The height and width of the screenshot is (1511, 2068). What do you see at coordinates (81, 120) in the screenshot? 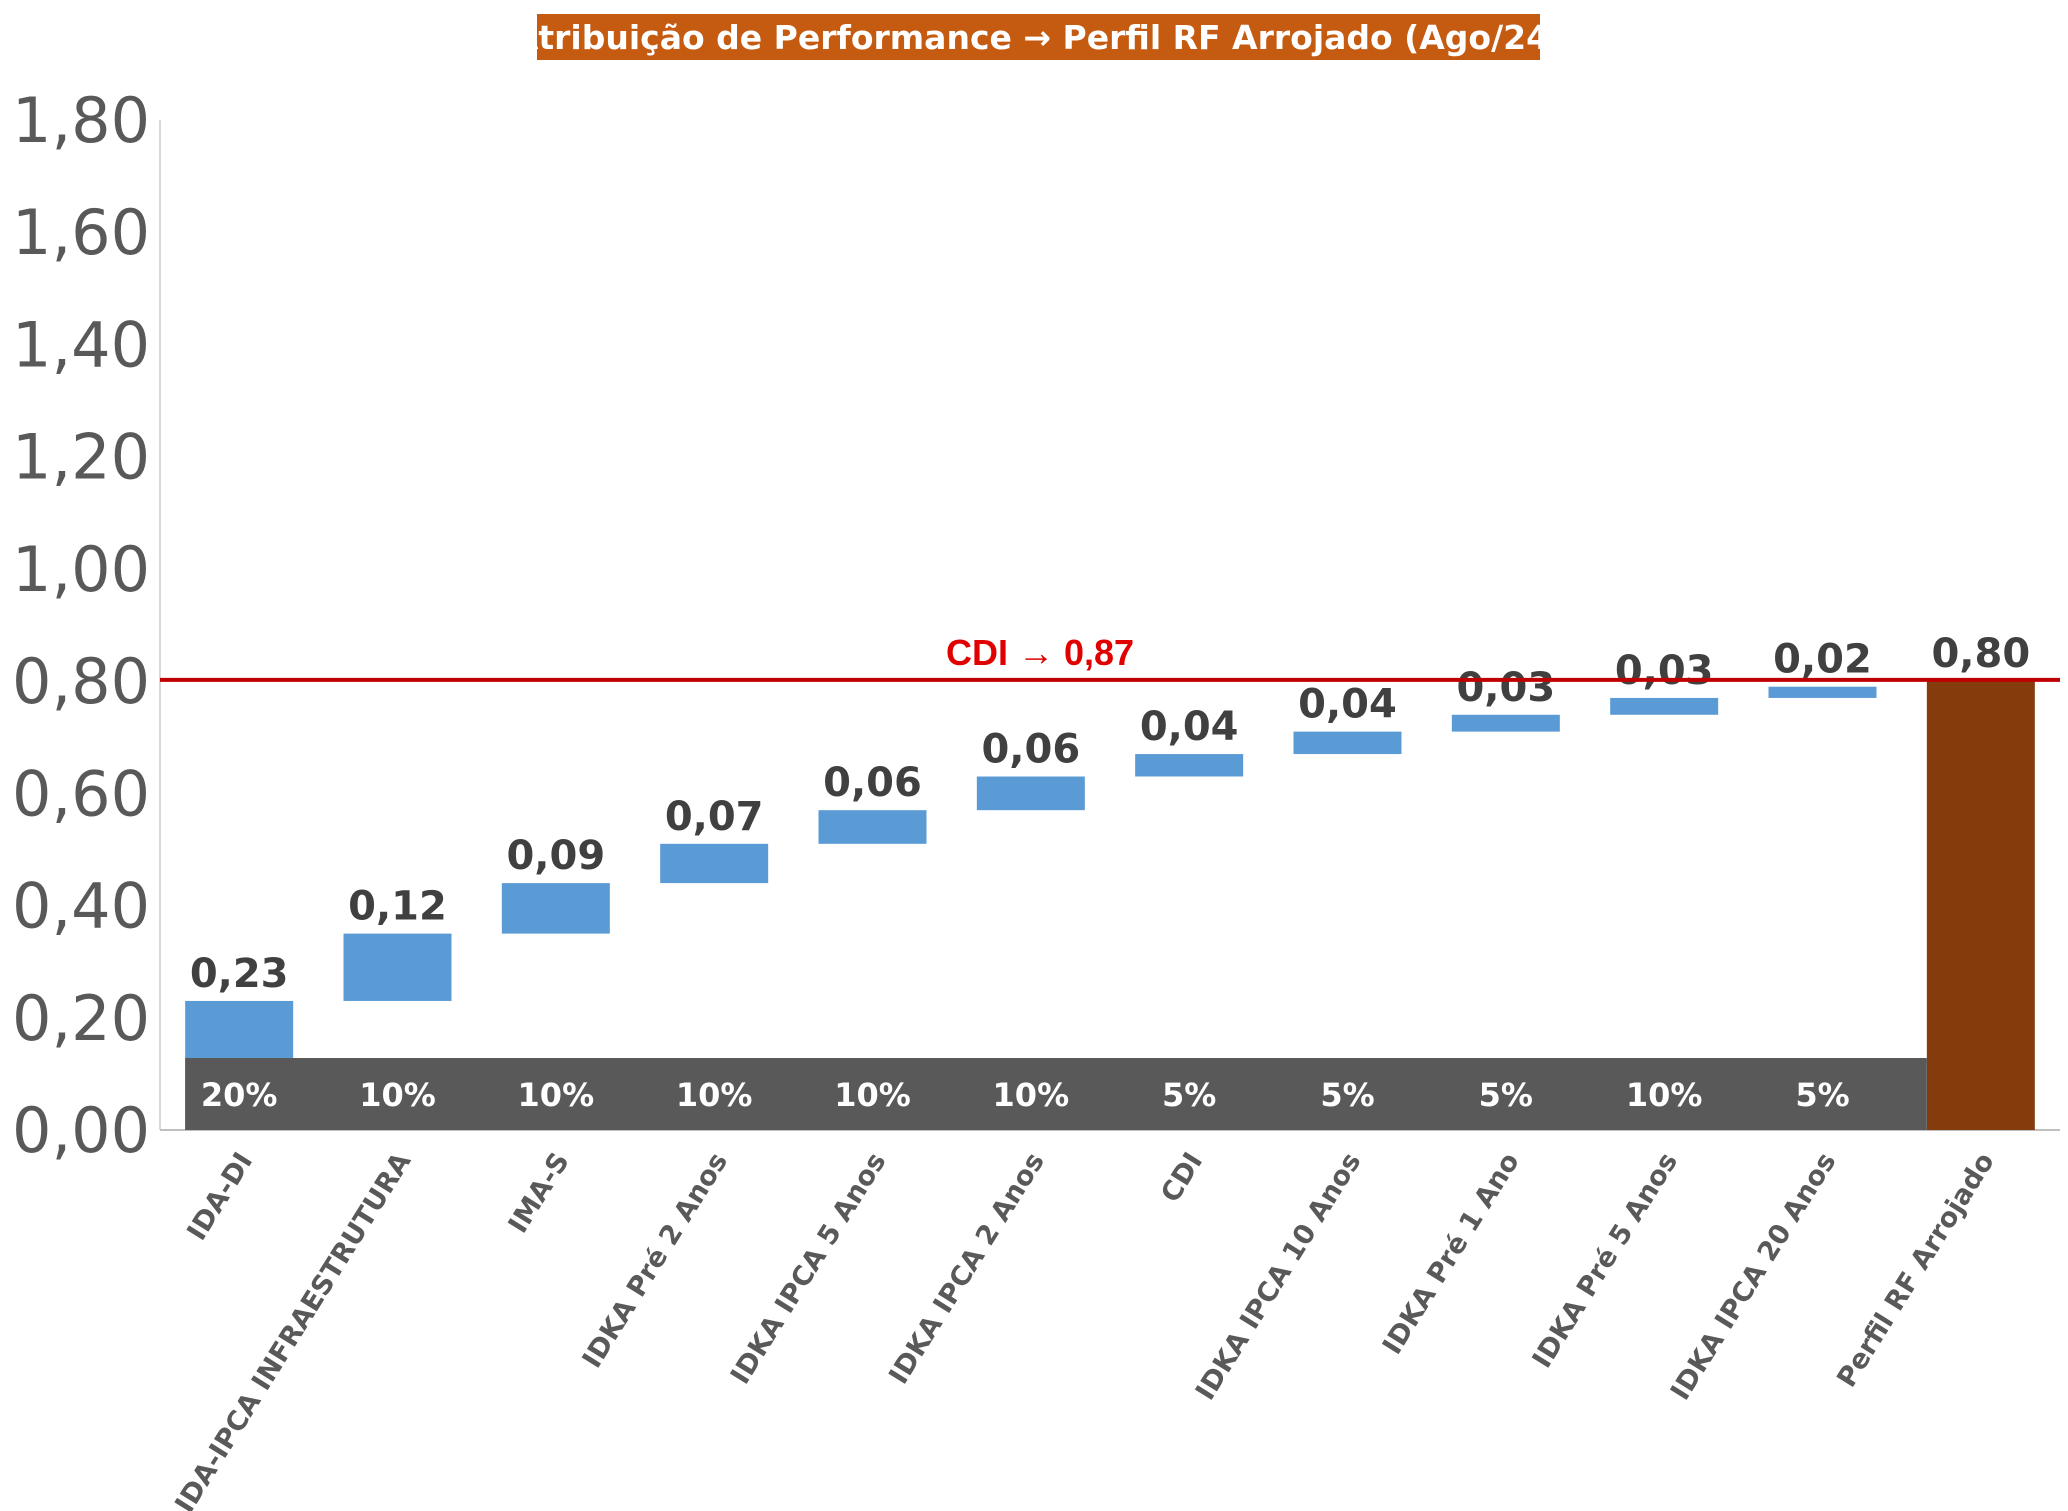
I see `y-tick-label: 1,80` at bounding box center [81, 120].